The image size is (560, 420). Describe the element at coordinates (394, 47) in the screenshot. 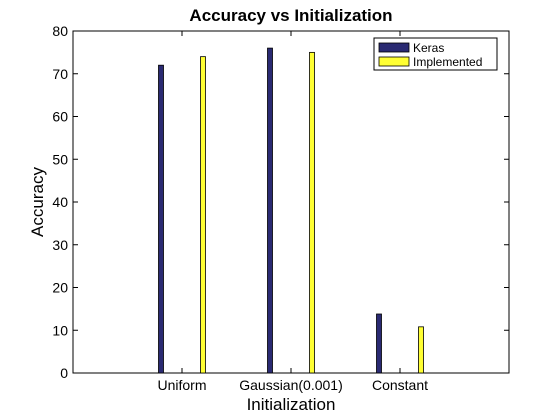

I see `legend-swatch-keras` at that location.